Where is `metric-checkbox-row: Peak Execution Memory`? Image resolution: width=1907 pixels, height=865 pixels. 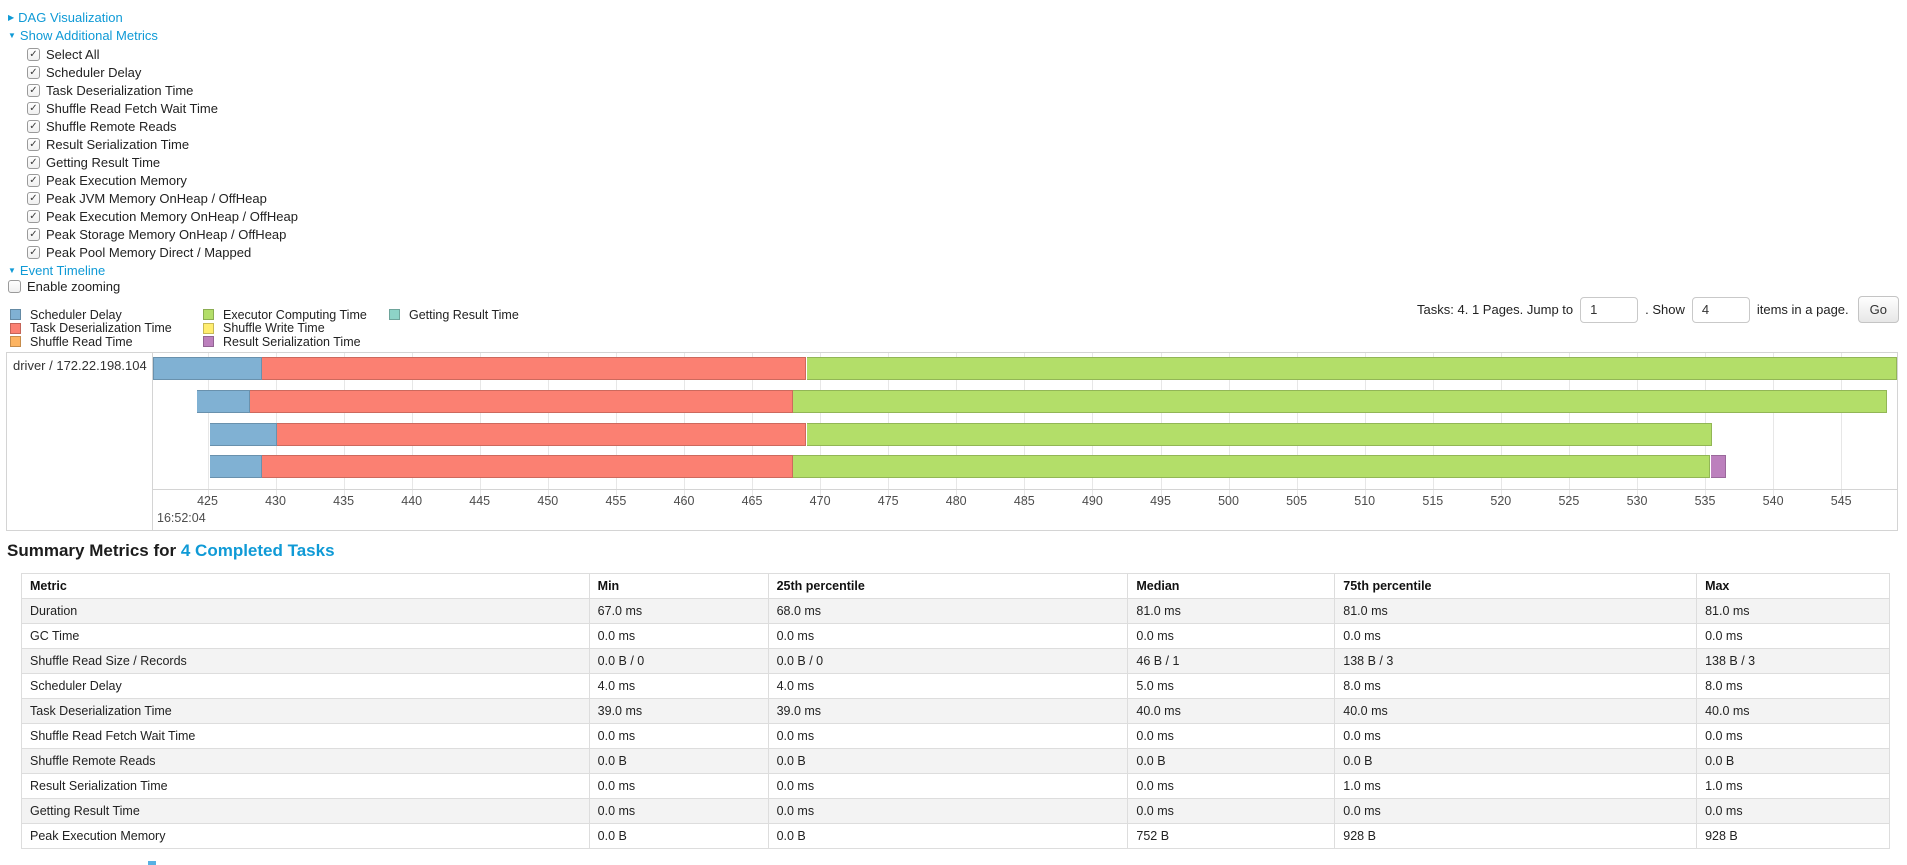 metric-checkbox-row: Peak Execution Memory is located at coordinates (107, 180).